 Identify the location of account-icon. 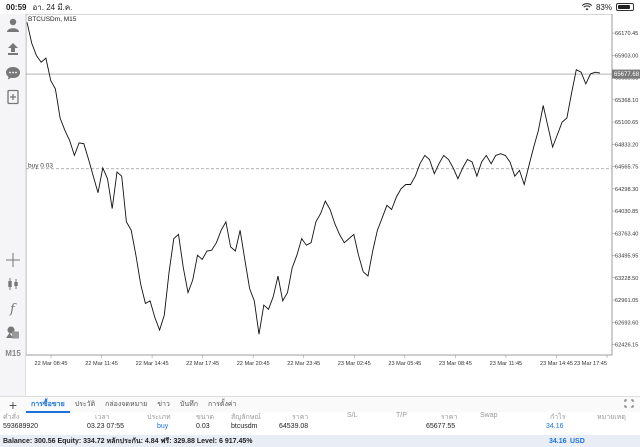
(13, 25).